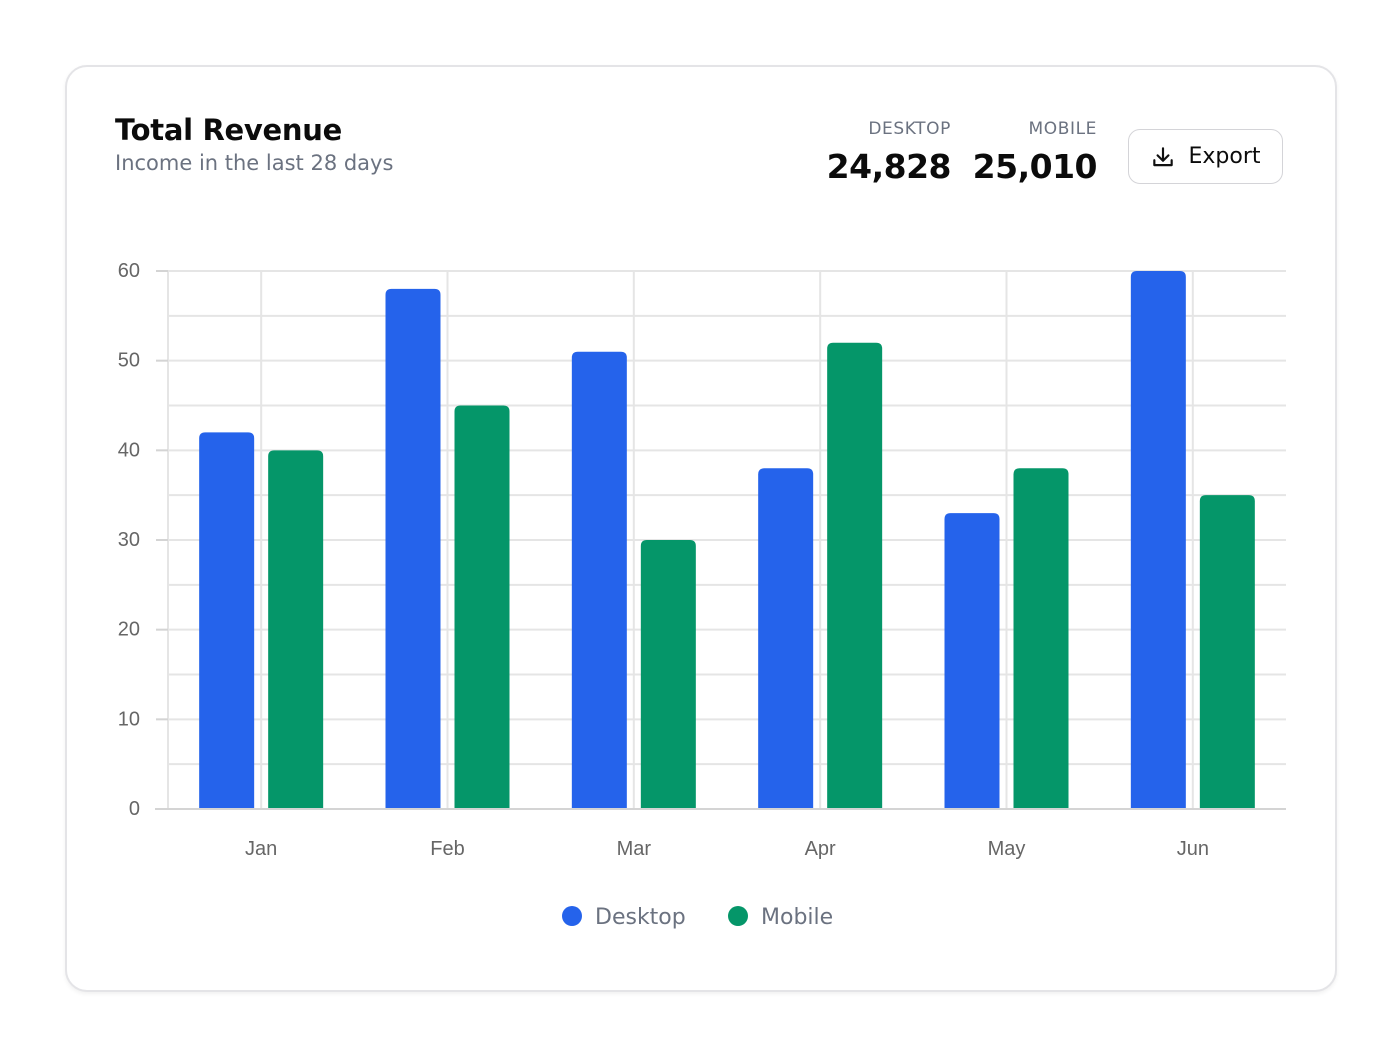  What do you see at coordinates (1224, 156) in the screenshot?
I see `export-button-label: Export` at bounding box center [1224, 156].